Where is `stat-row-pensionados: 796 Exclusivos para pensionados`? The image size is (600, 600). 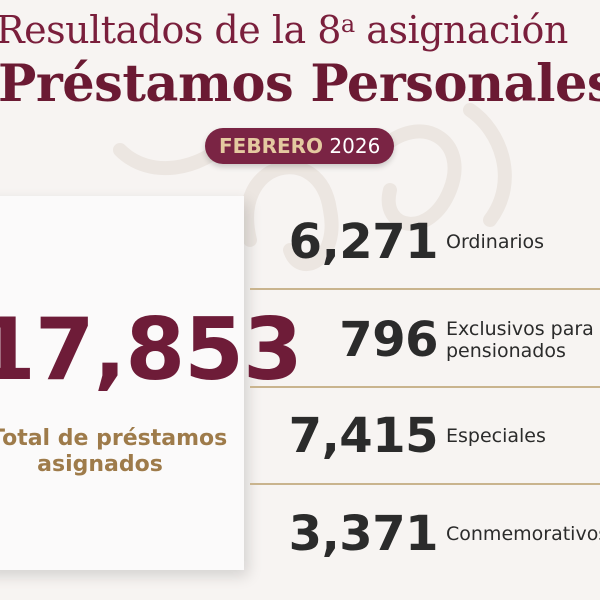
stat-row-pensionados: 796 Exclusivos para pensionados is located at coordinates (425, 340).